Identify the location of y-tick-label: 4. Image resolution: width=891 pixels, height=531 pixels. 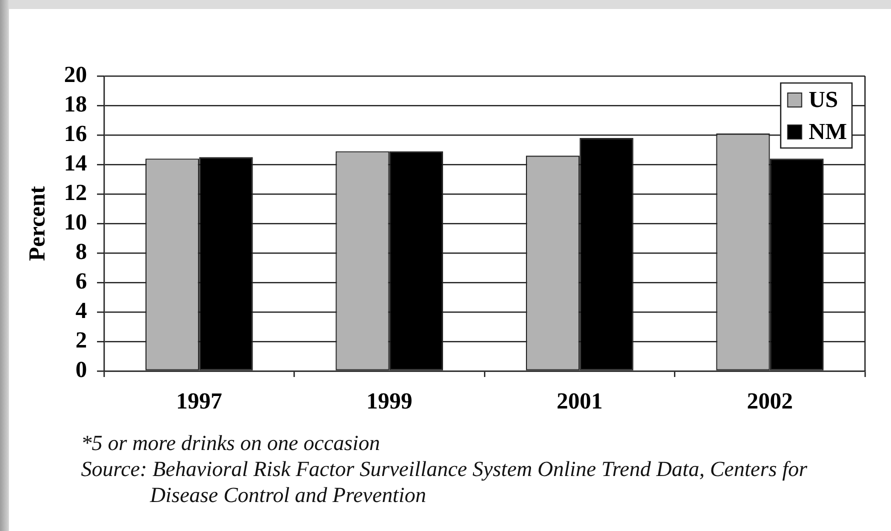
(82, 310).